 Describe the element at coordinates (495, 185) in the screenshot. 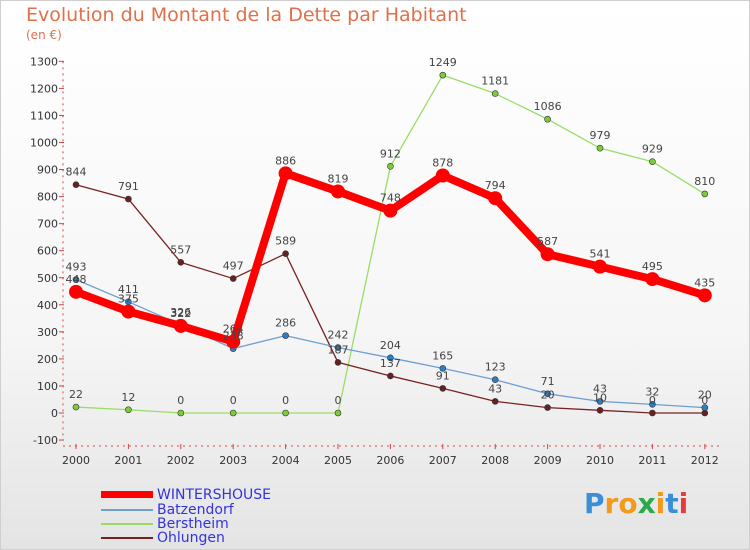

I see `data-label-wintershouse: 794` at that location.